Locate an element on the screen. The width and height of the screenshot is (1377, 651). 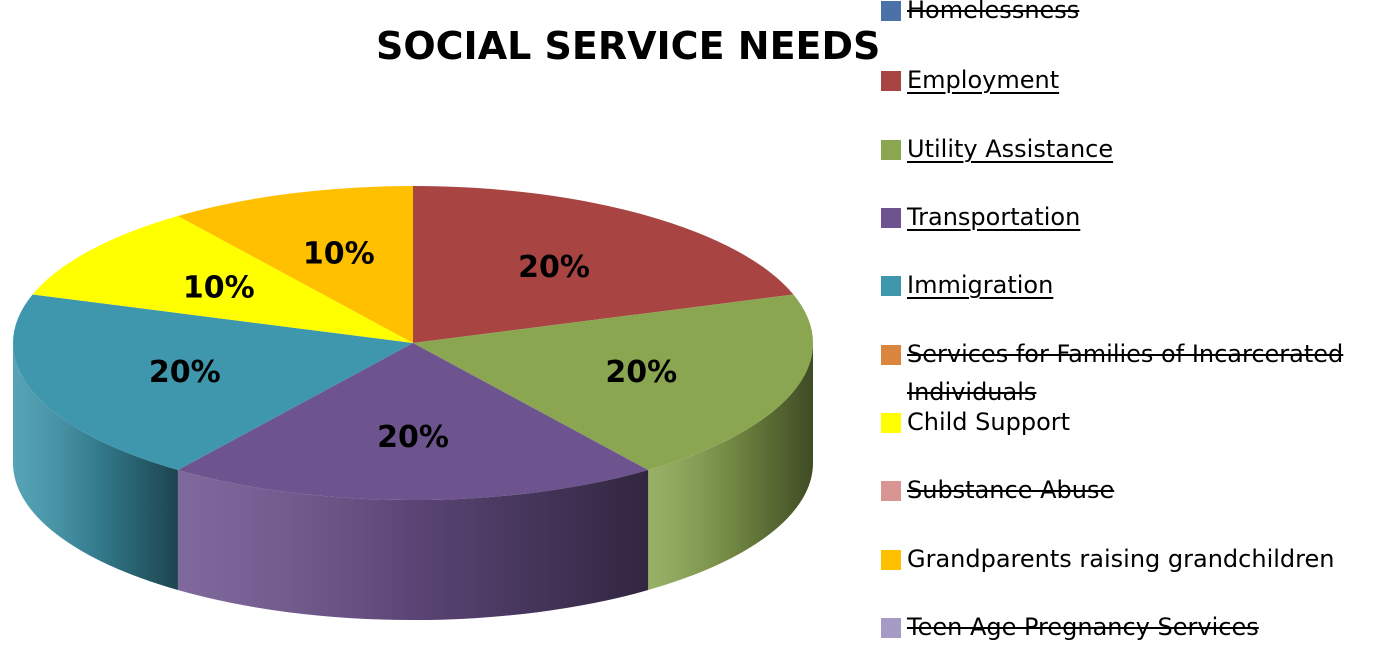
legend-item: Utility Assistance is located at coordinates (997, 150).